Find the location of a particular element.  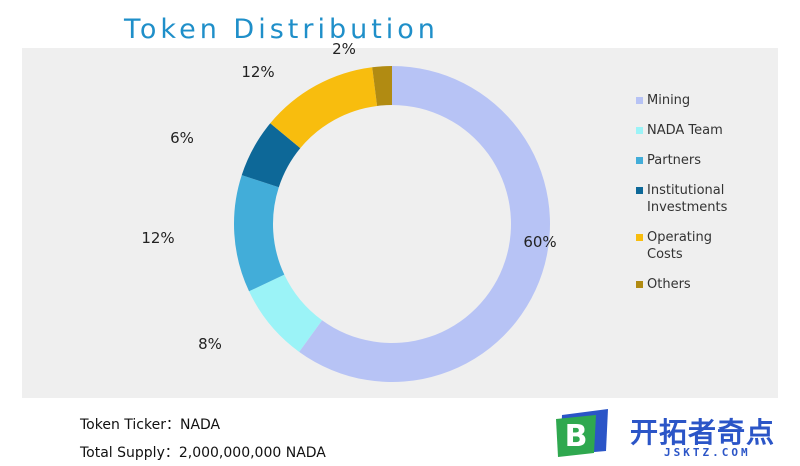

legend-swatch-nada-team is located at coordinates (639, 130).